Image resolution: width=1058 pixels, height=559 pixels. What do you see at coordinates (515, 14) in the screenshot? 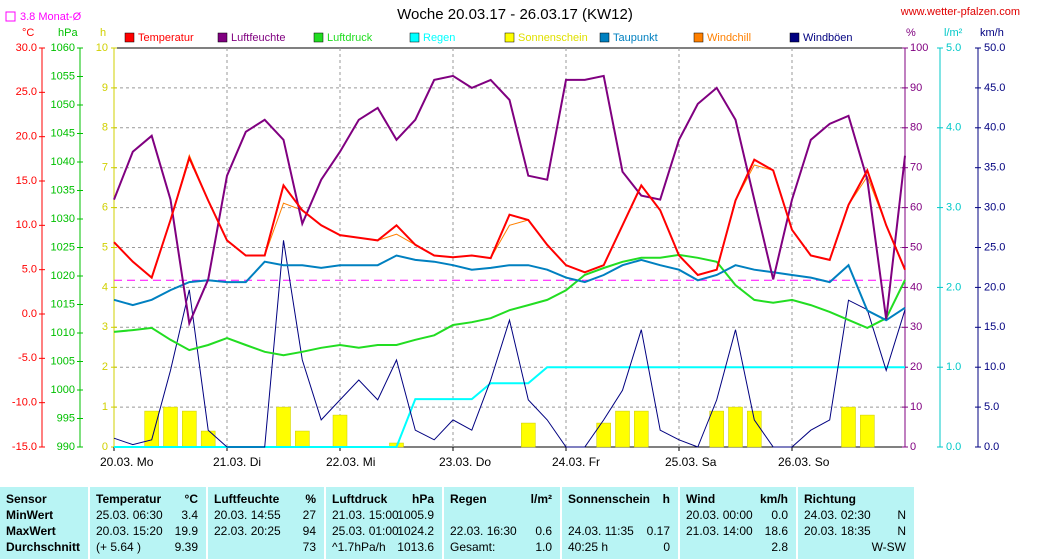
I see `chart-title: Woche 20.03.17 - 26.03.17 (KW12)` at bounding box center [515, 14].